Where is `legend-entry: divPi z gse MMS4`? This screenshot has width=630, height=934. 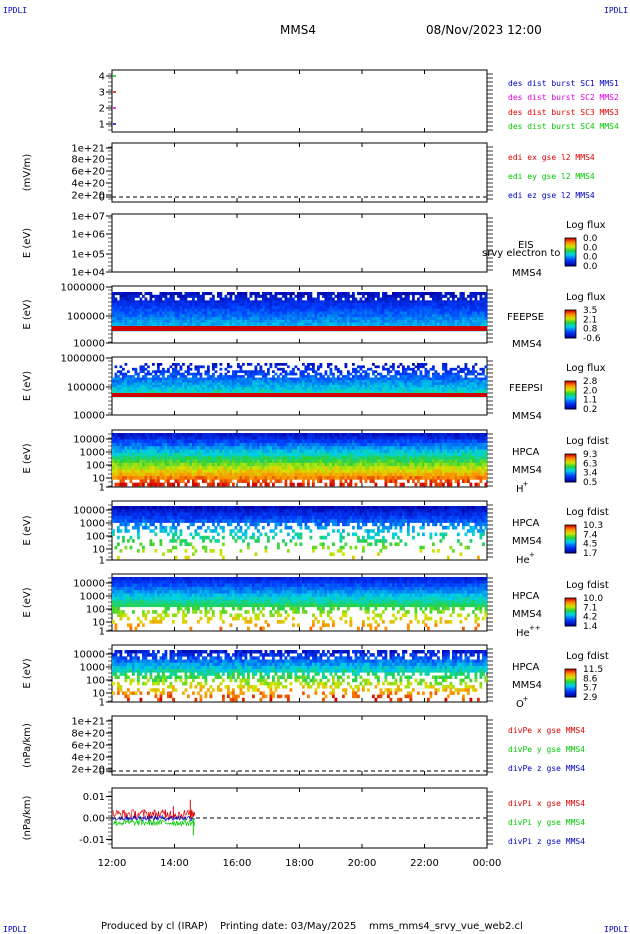 legend-entry: divPi z gse MMS4 is located at coordinates (546, 841).